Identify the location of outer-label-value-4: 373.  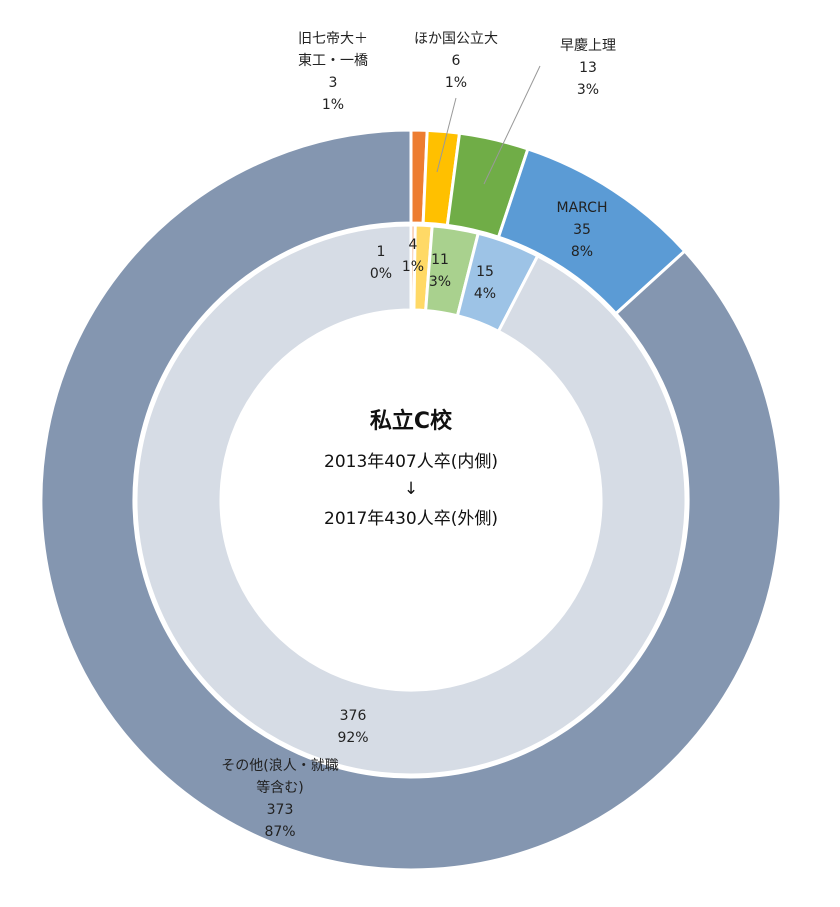
(280, 810).